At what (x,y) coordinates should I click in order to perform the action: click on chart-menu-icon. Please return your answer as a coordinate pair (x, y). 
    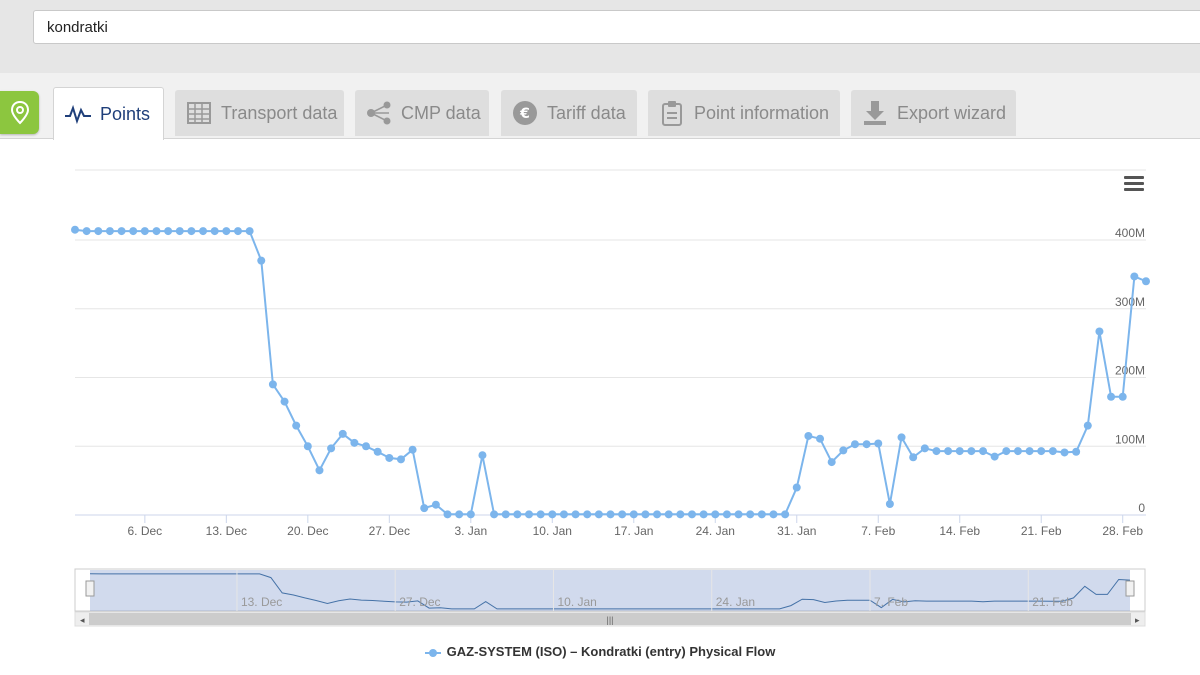
    Looking at the image, I should click on (1134, 184).